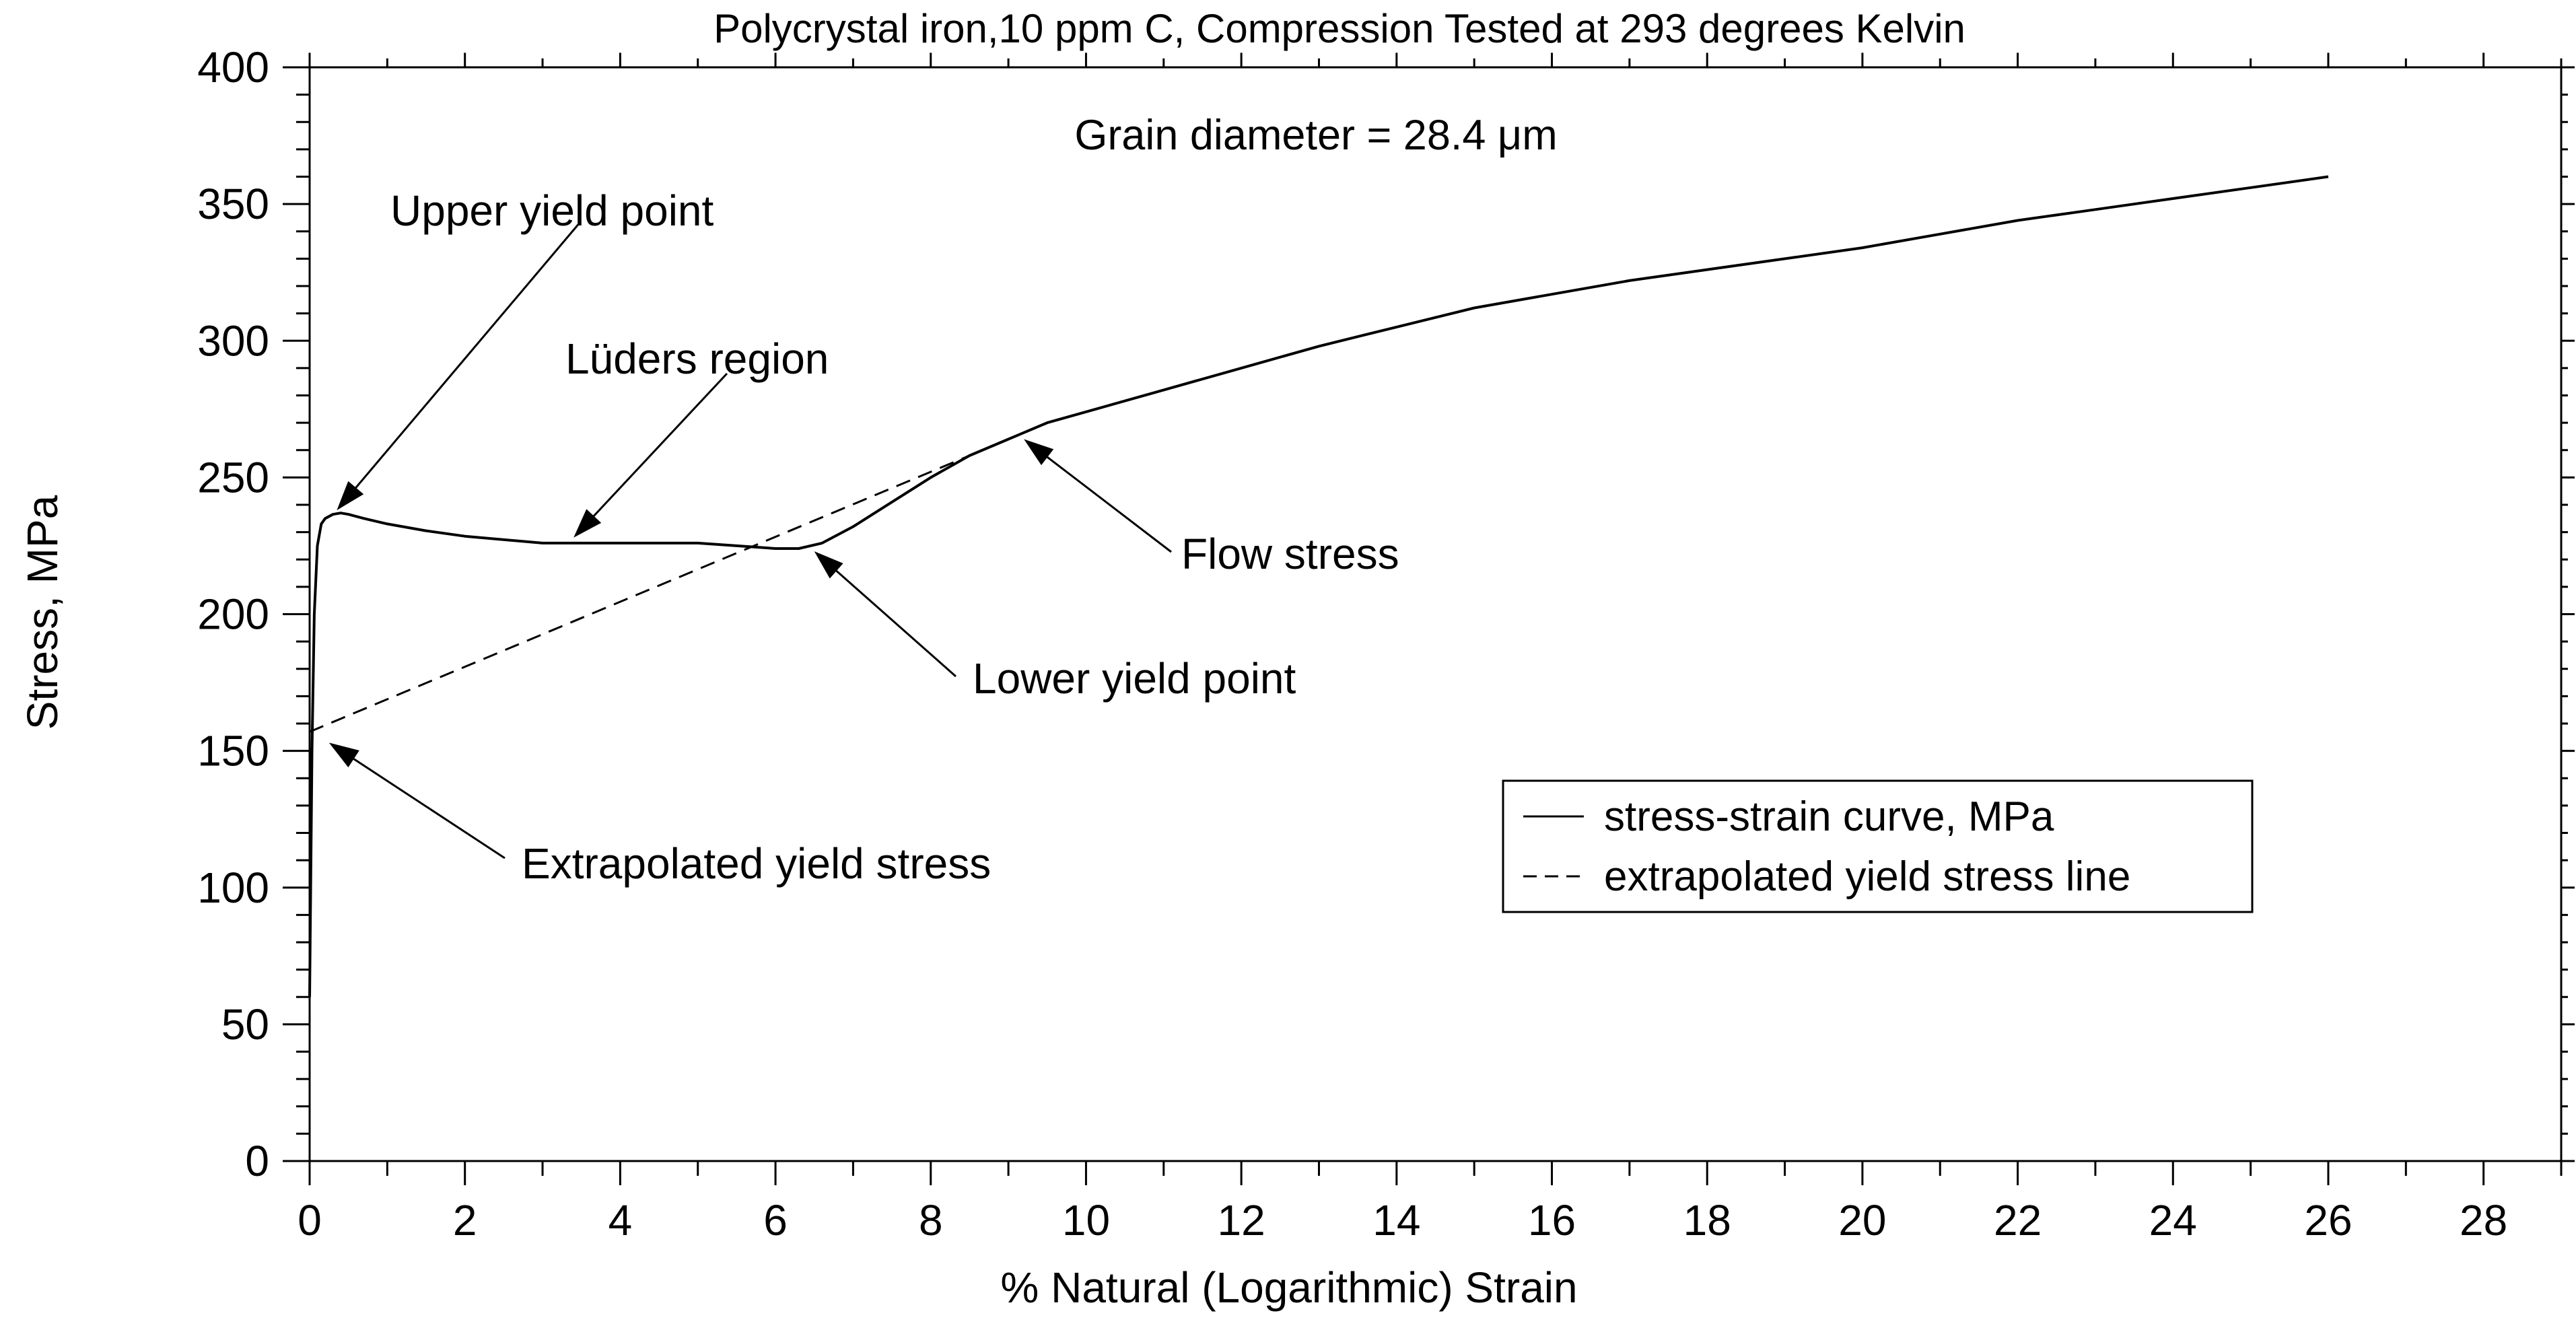 Image resolution: width=2576 pixels, height=1334 pixels. Describe the element at coordinates (552, 210) in the screenshot. I see `annotation-label-upper-yield: Upper yield point` at that location.